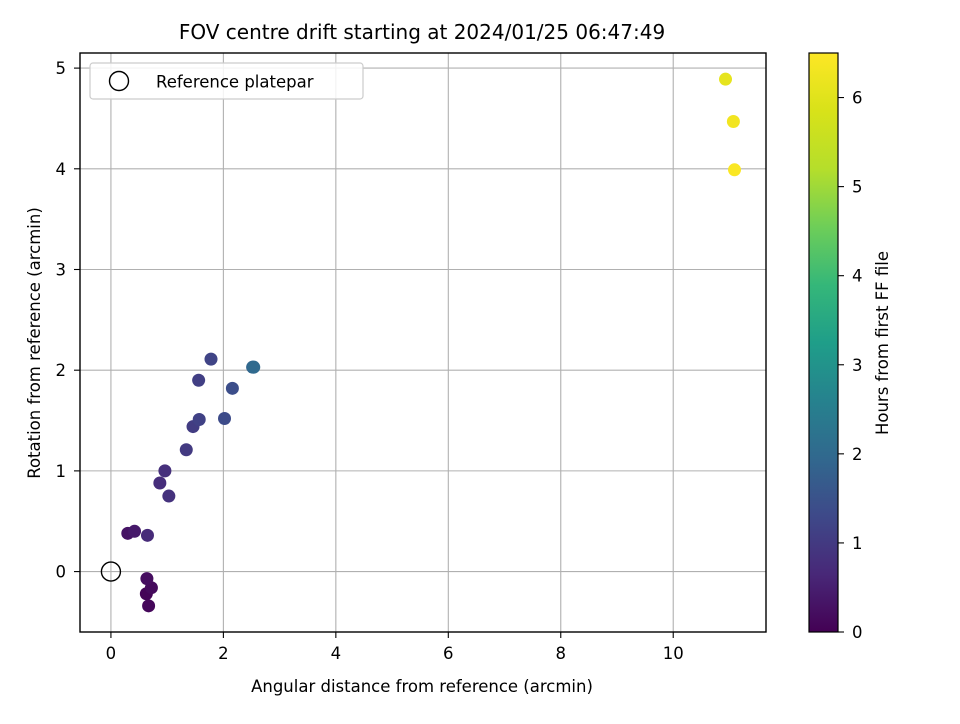 This screenshot has width=960, height=724. I want to click on colorbar-tick-label: 5, so click(857, 187).